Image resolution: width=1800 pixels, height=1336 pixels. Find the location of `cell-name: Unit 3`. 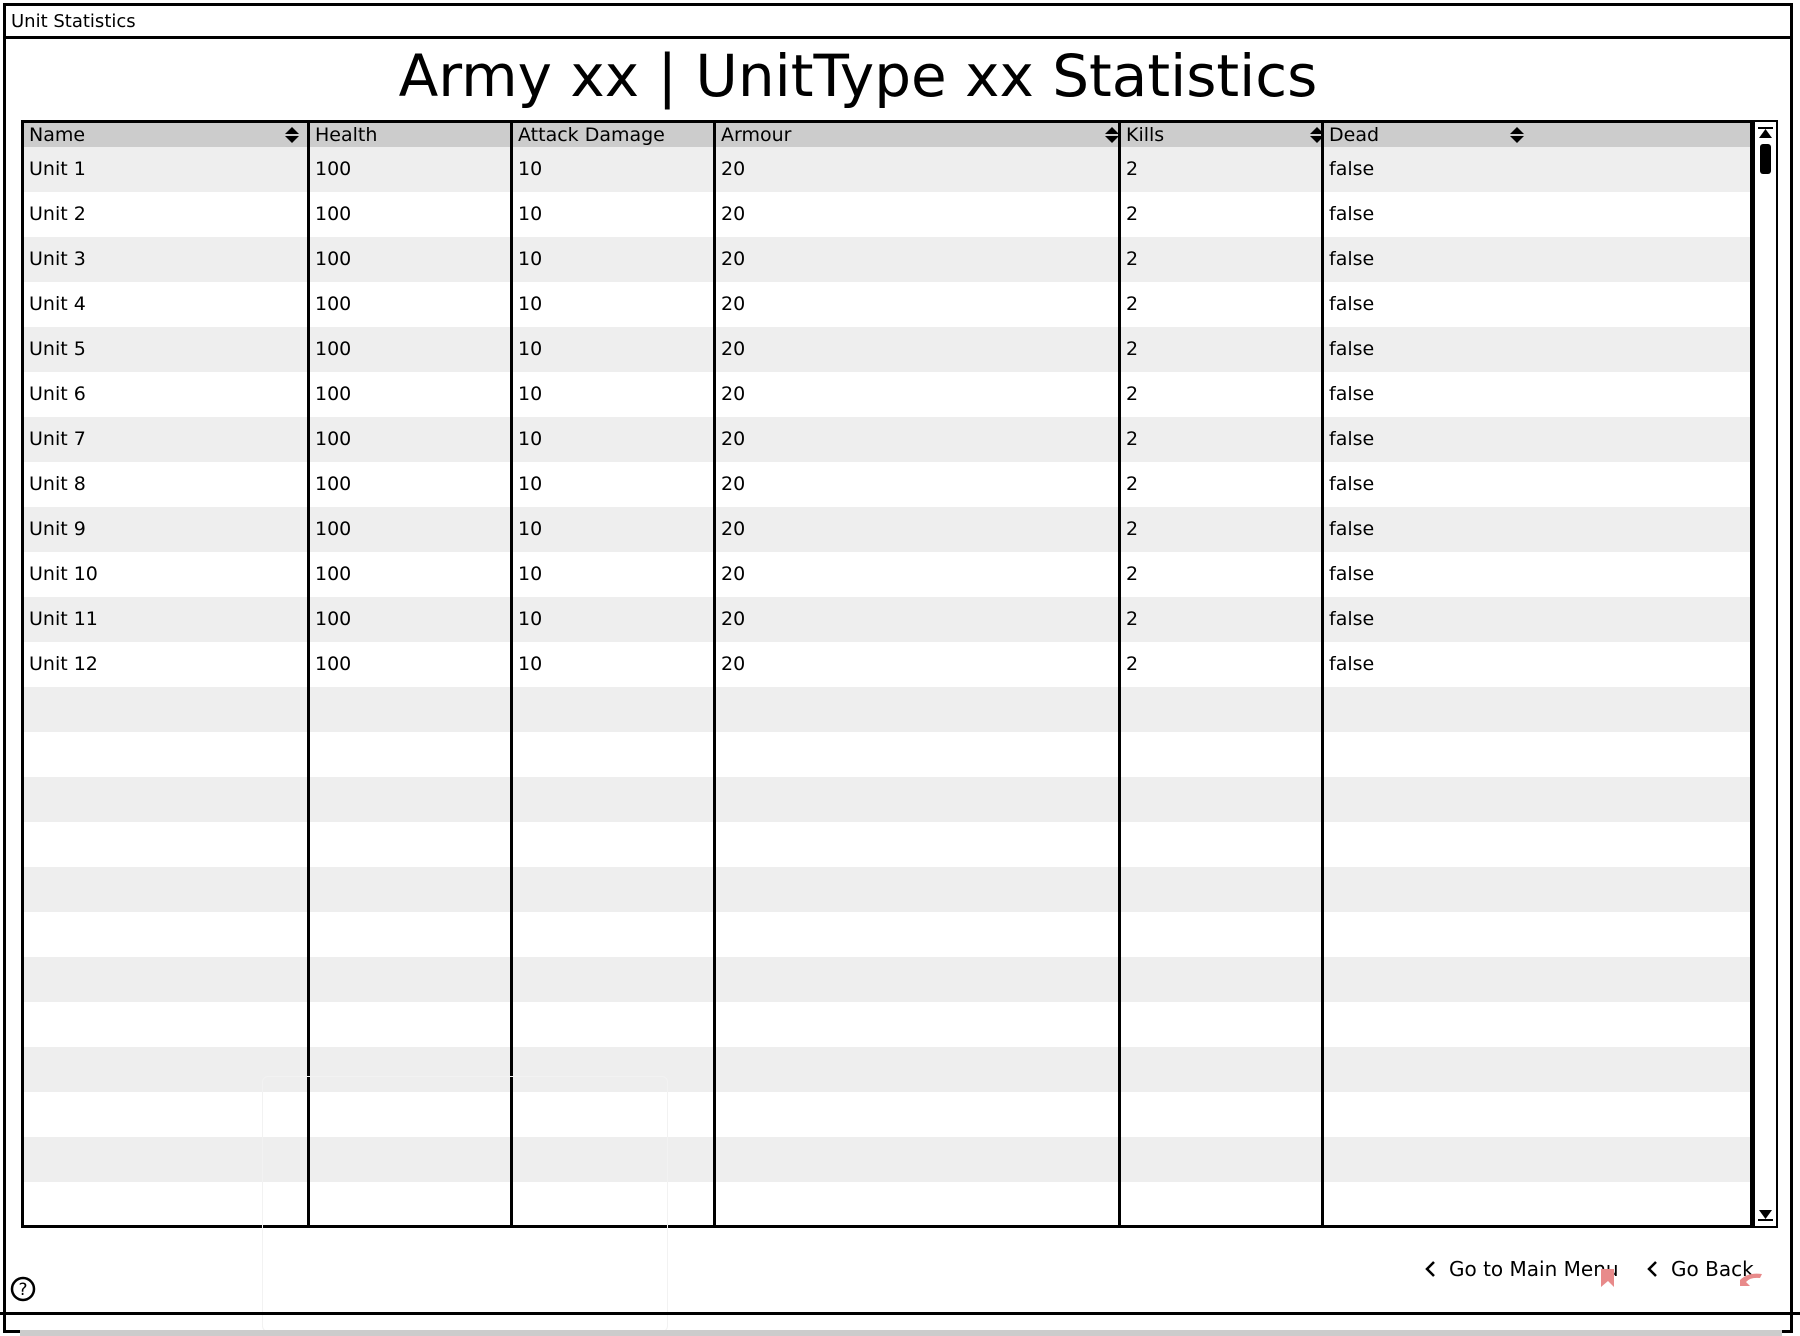

cell-name: Unit 3 is located at coordinates (57, 259).